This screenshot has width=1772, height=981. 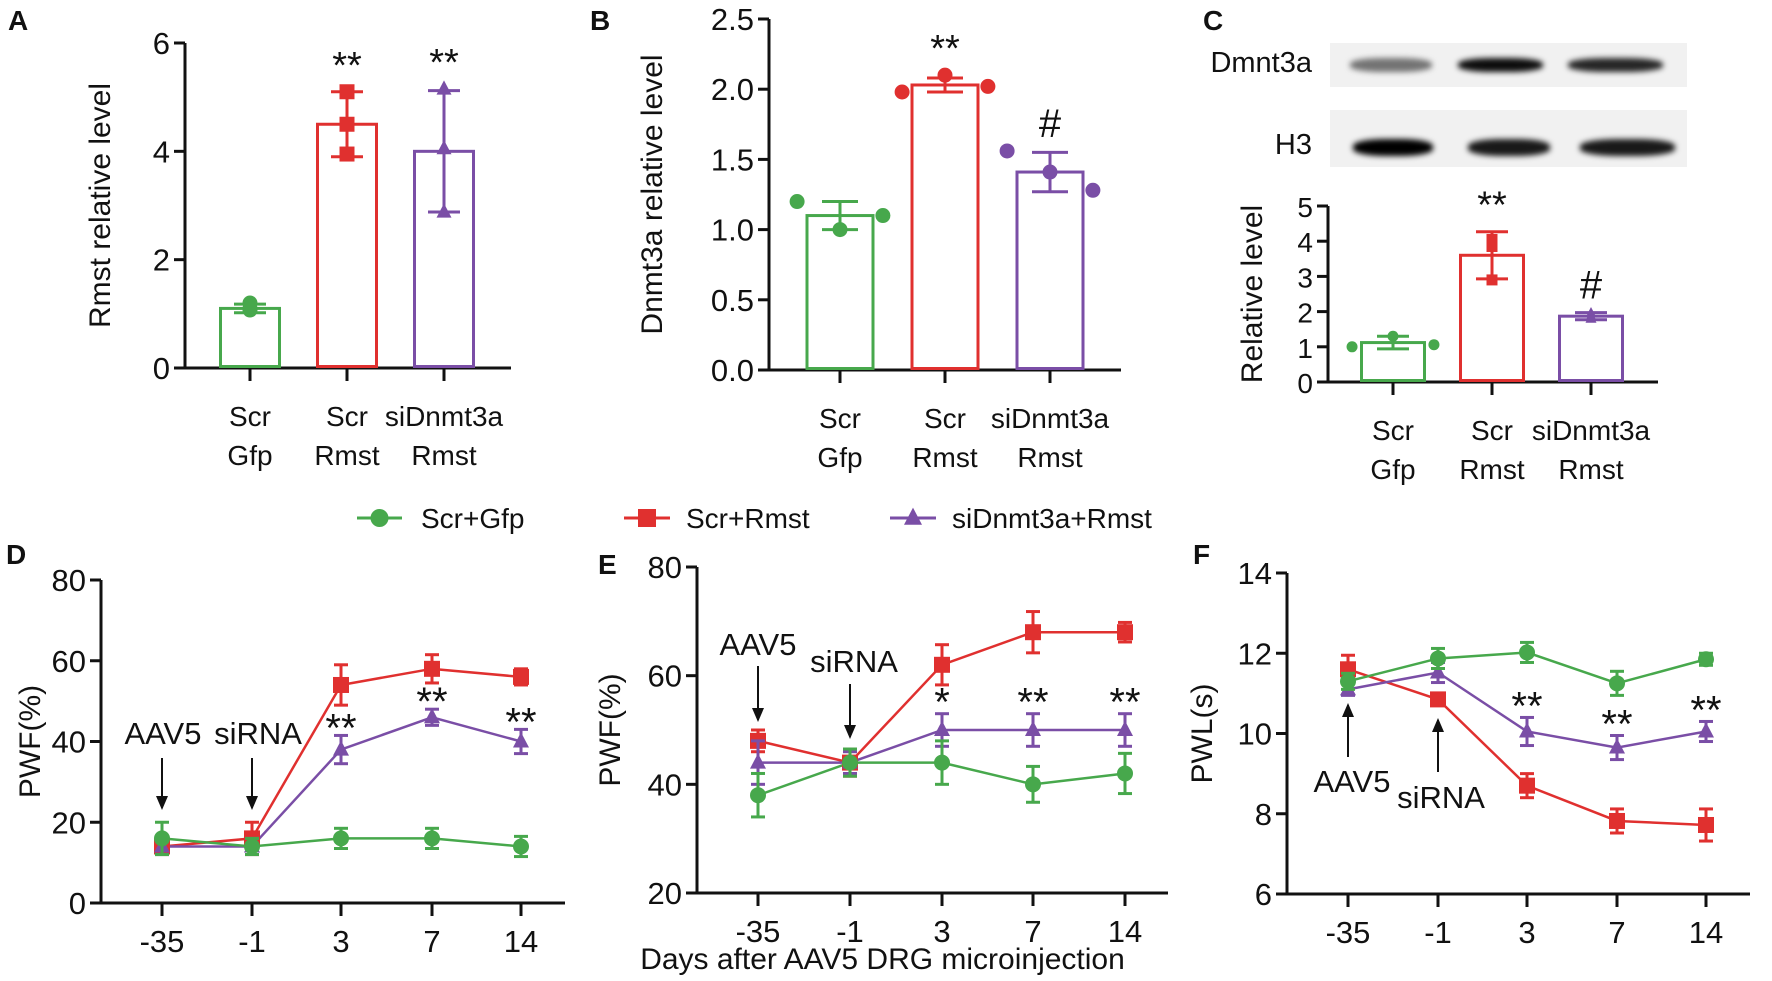 What do you see at coordinates (732, 230) in the screenshot?
I see `y-tick-label: 1.0` at bounding box center [732, 230].